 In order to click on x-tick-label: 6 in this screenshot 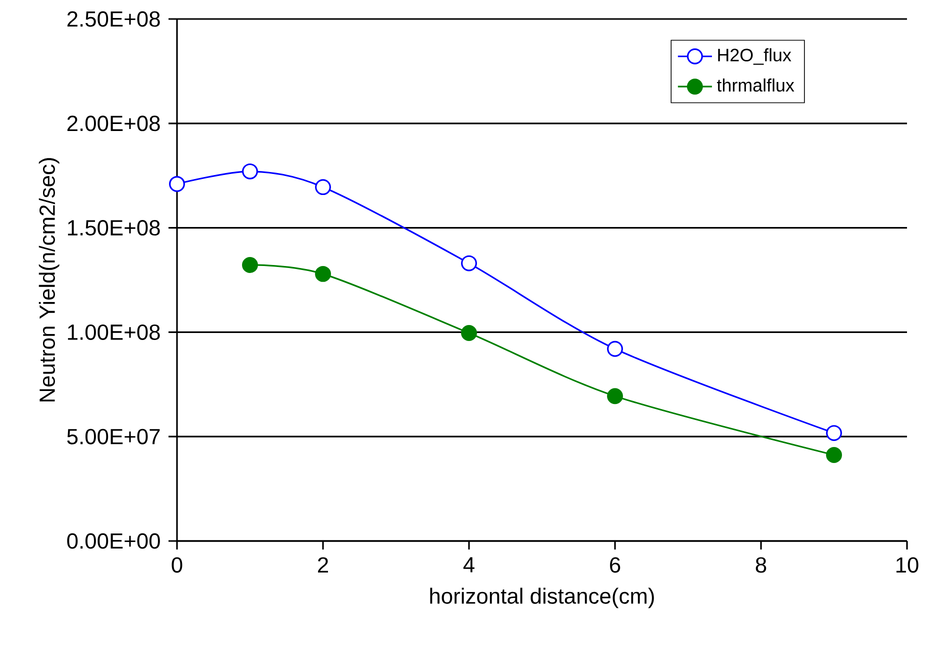, I will do `click(615, 565)`.